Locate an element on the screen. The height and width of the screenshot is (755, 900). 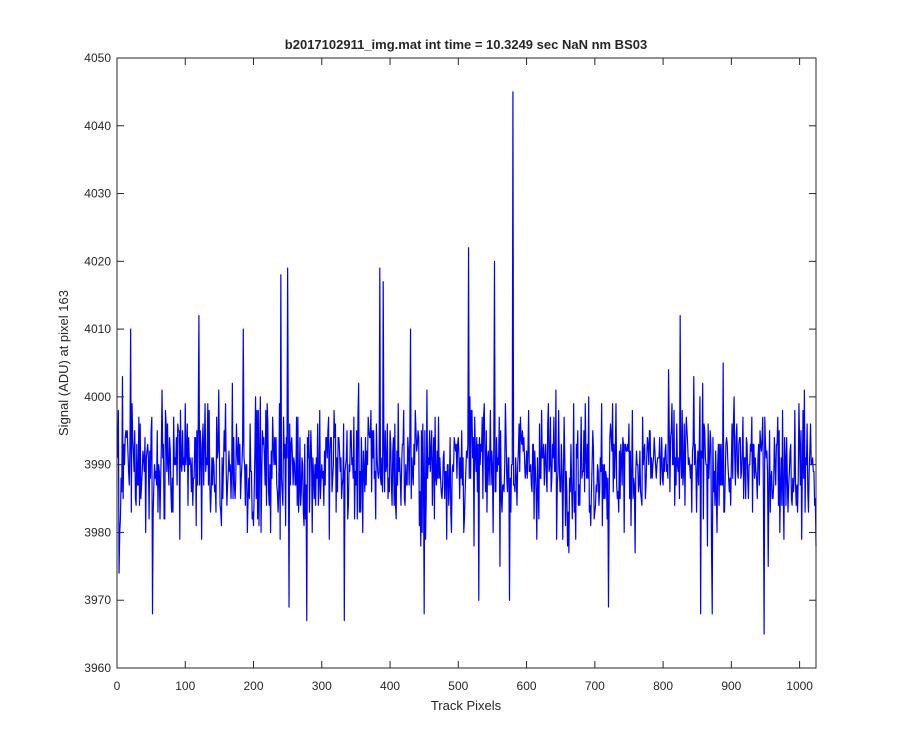
x-axis-label: Track Pixels is located at coordinates (466, 705).